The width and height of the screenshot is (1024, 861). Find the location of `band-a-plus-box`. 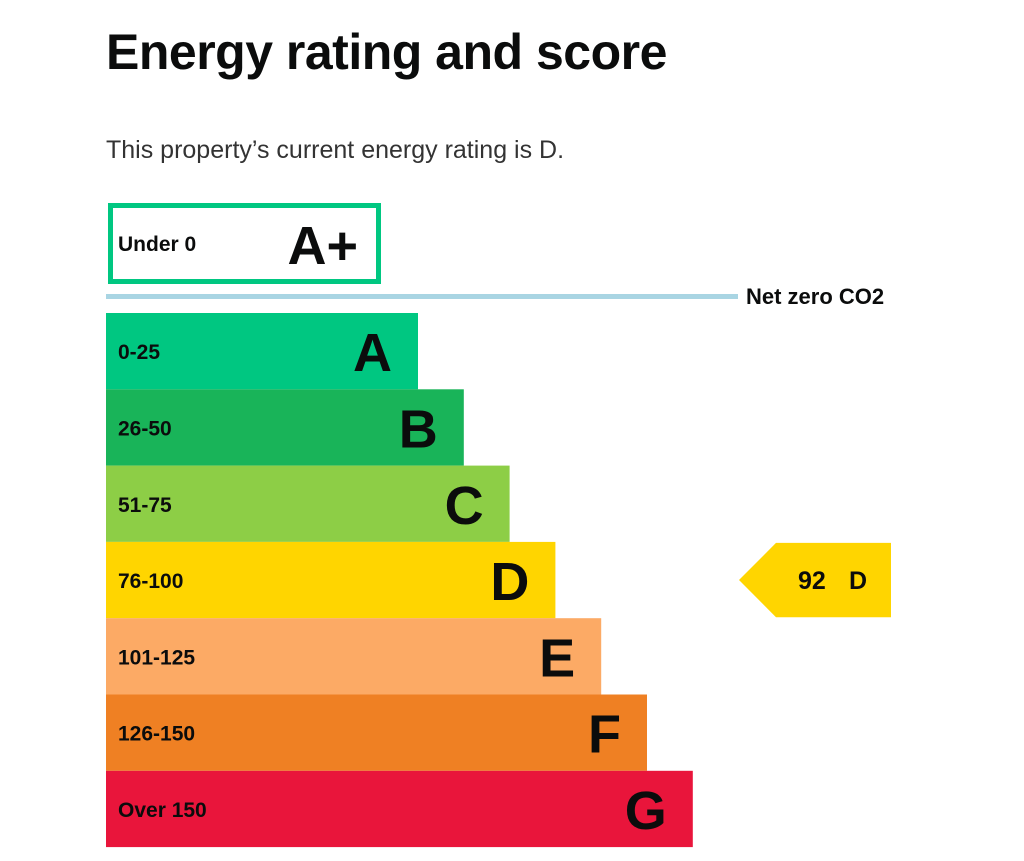

band-a-plus-box is located at coordinates (244, 243).